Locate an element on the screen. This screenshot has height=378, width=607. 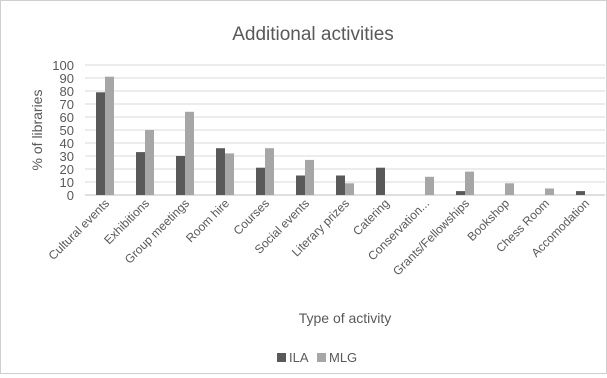
legend-label: MLG is located at coordinates (343, 357).